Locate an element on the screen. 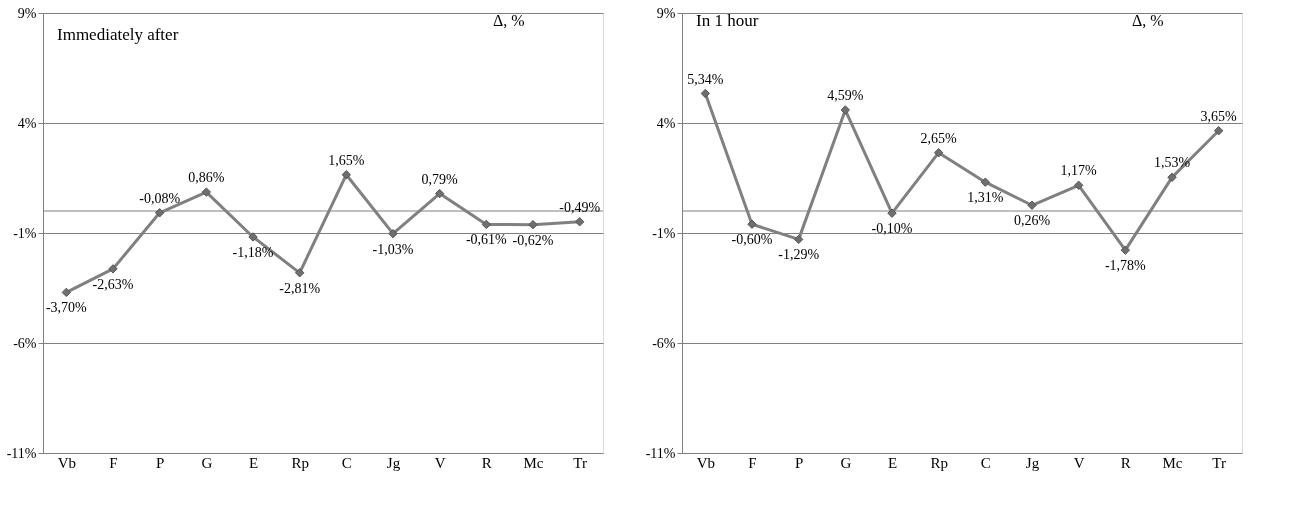  data-label: -1,03% is located at coordinates (393, 249).